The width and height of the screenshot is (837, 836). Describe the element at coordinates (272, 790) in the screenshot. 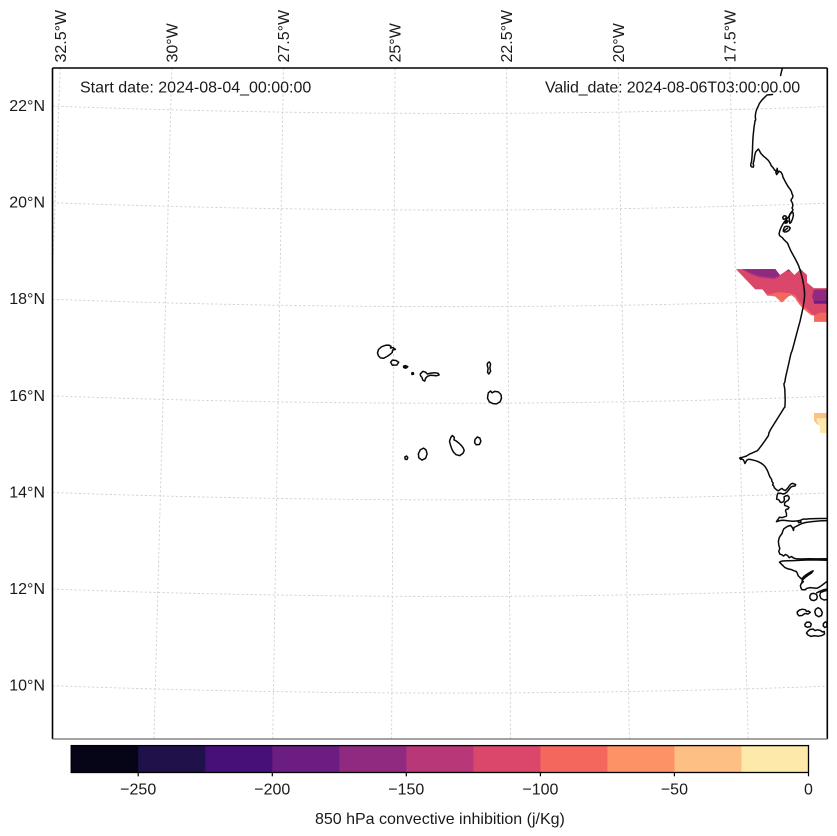

I see `svg-text: −200` at that location.